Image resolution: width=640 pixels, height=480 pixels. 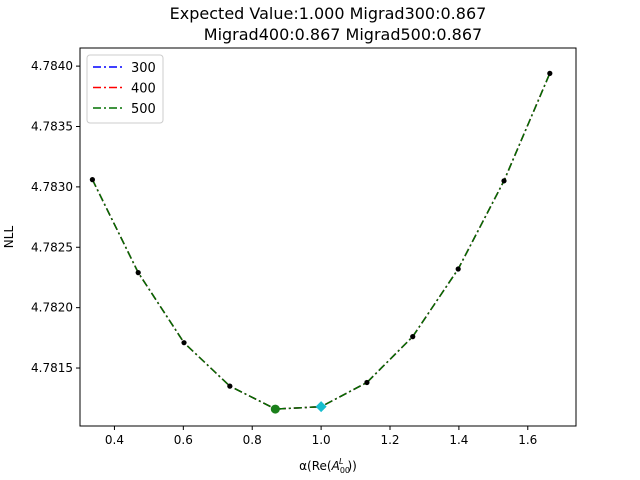 I want to click on legend-entries: 300 400 500, so click(x=124, y=89).